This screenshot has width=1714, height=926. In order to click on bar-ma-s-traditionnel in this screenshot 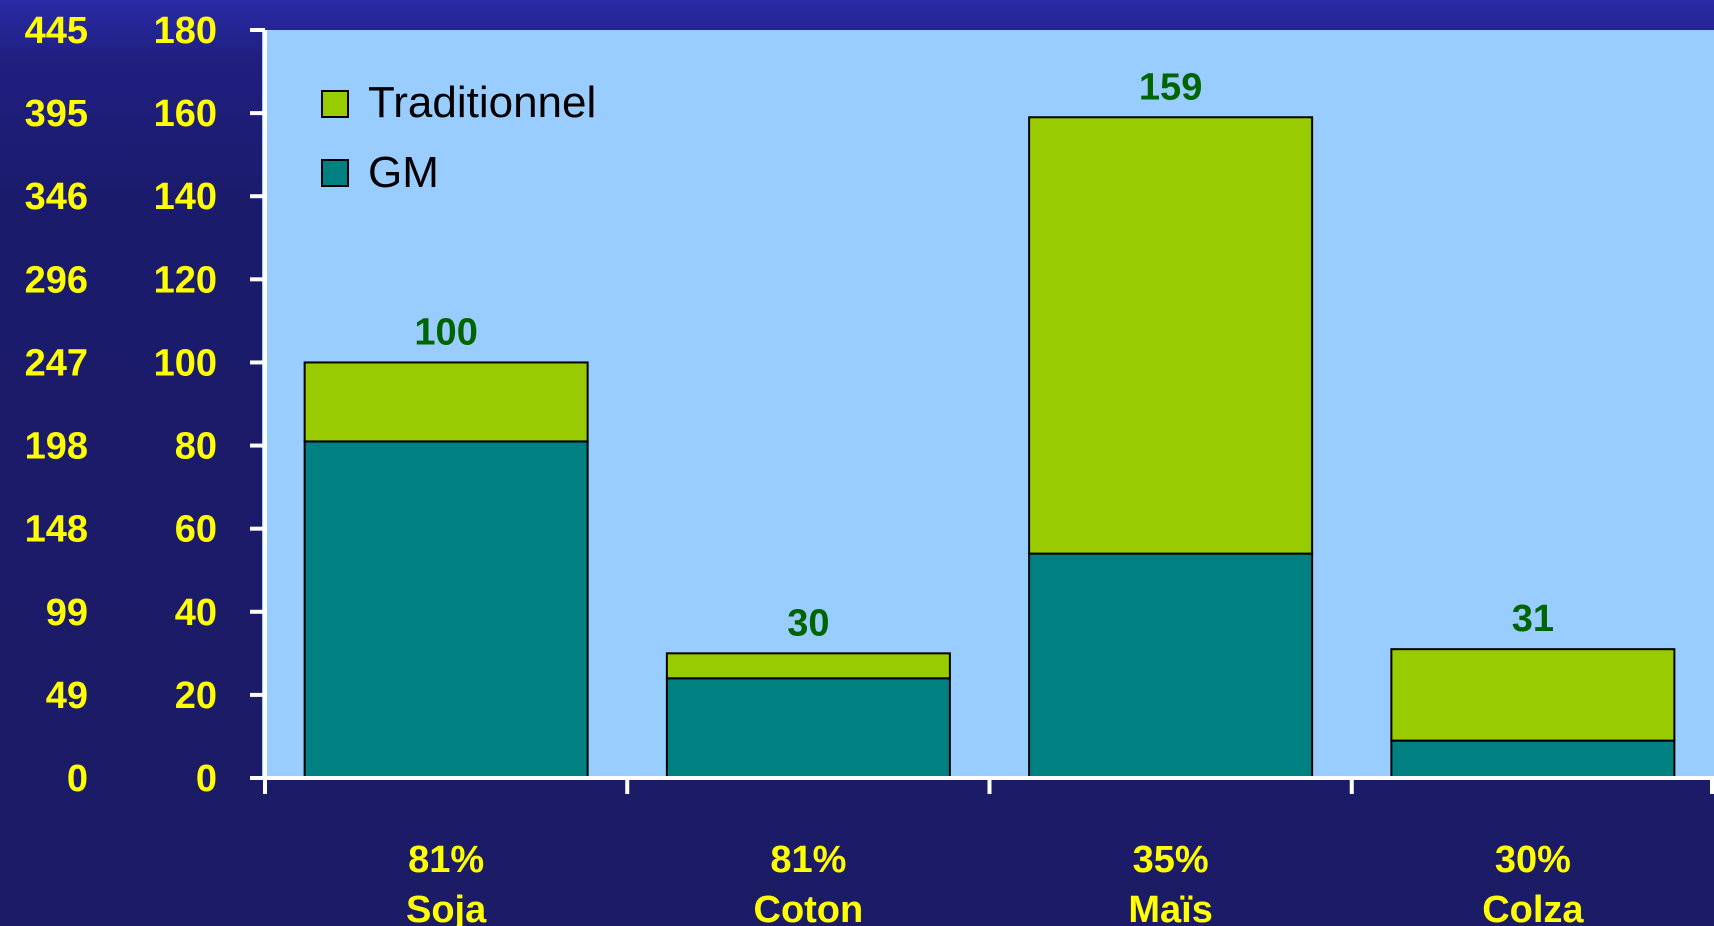, I will do `click(1170, 335)`.